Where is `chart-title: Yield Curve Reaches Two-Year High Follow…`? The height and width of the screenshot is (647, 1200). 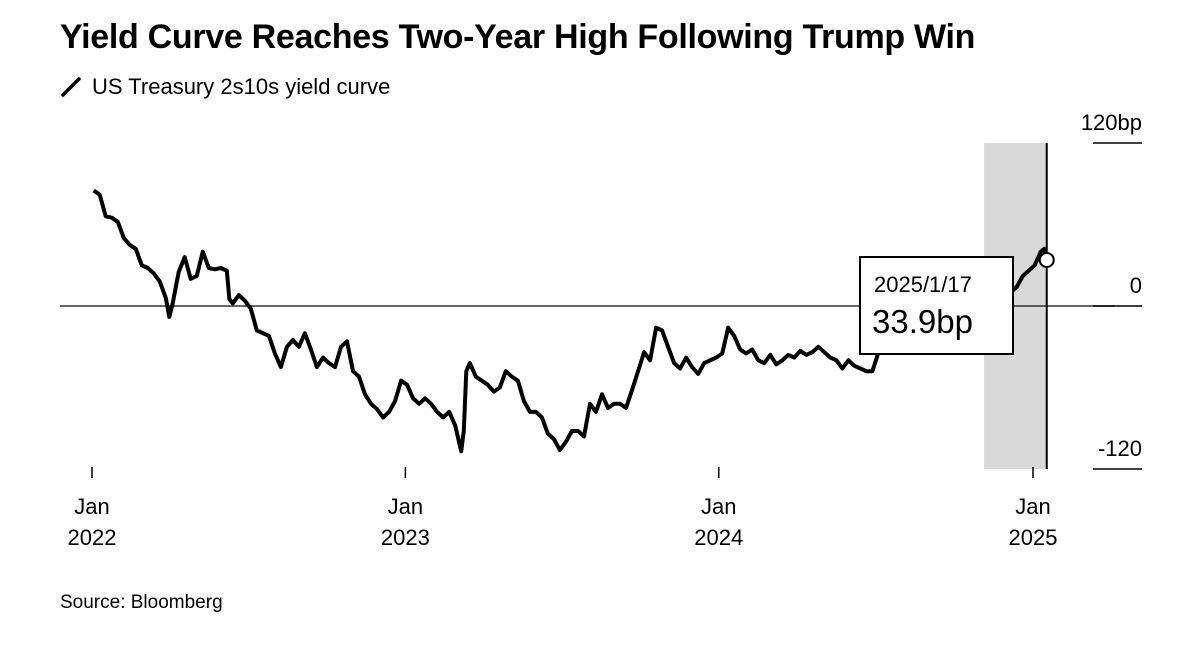
chart-title: Yield Curve Reaches Two-Year High Follow… is located at coordinates (518, 37).